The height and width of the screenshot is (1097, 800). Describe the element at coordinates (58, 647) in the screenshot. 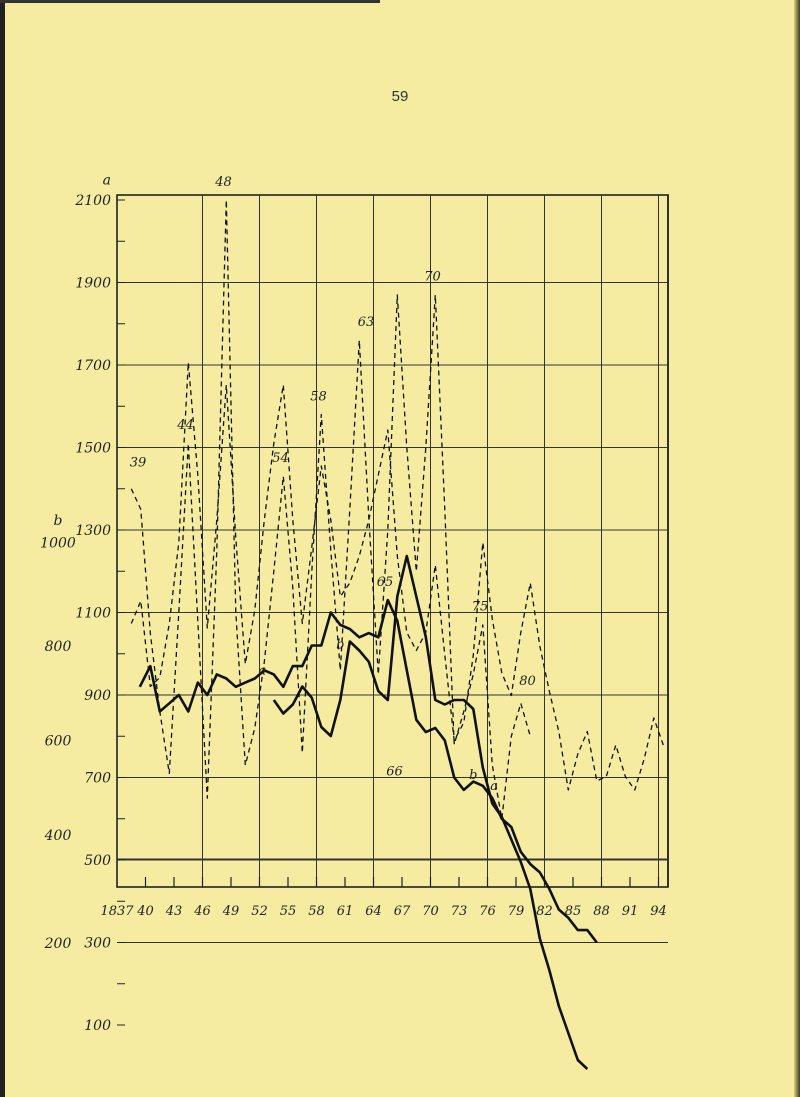

I see `y-label-b: 800` at that location.